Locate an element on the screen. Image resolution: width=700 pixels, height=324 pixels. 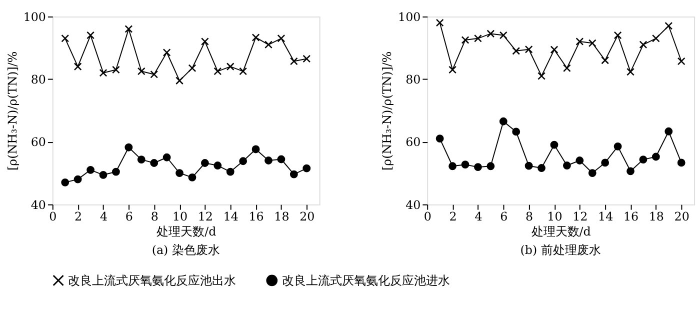
text: (a) 染色废水 is located at coordinates (186, 249).